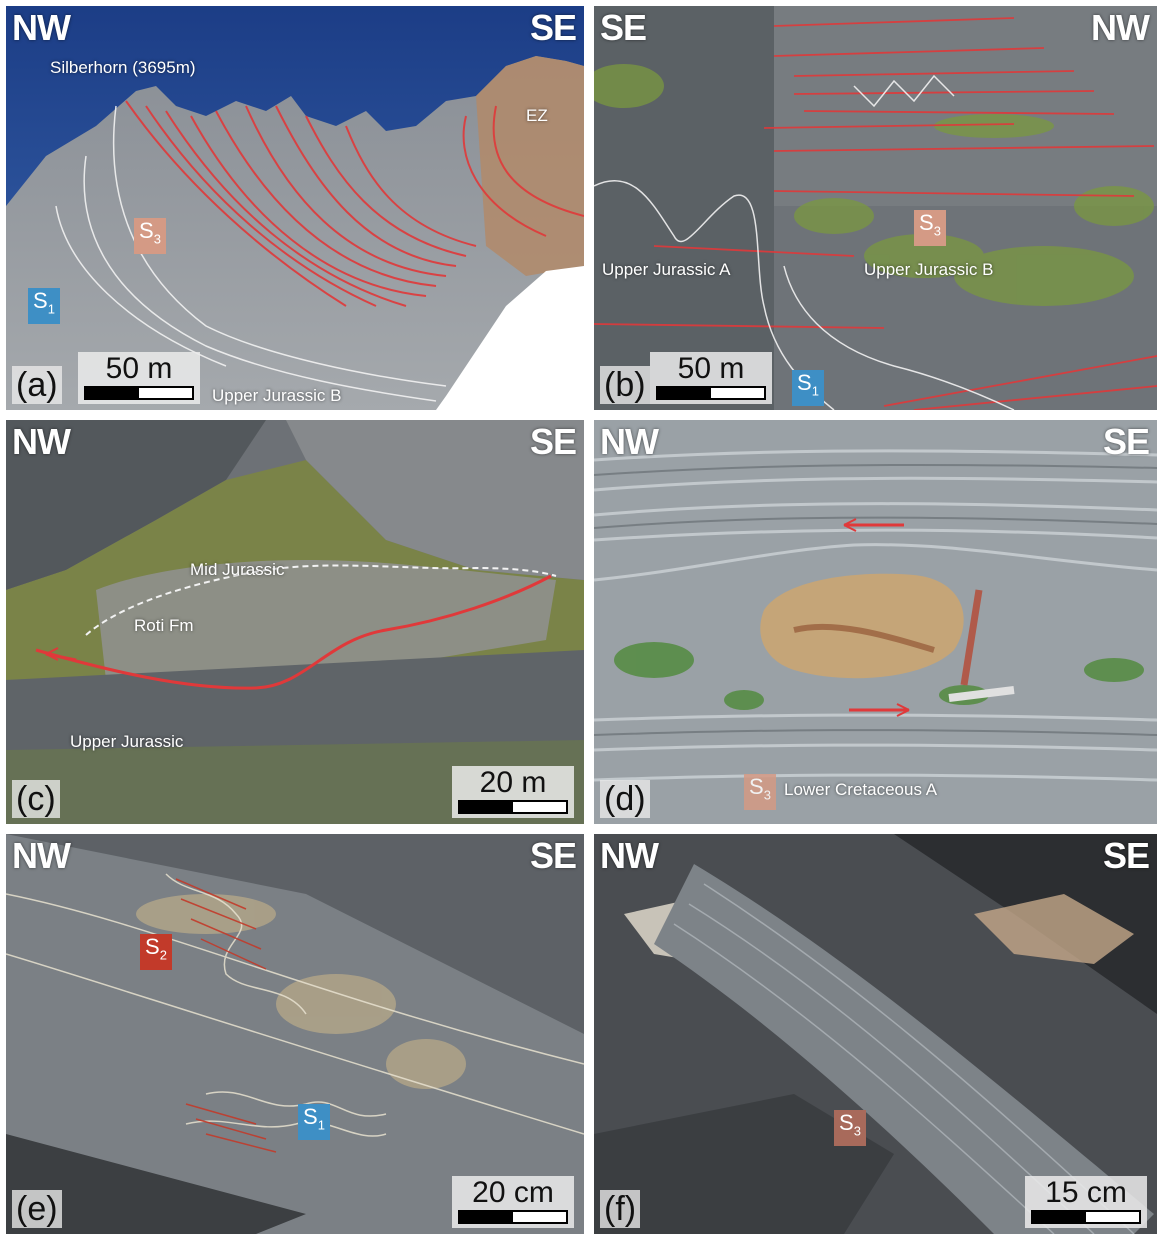 The width and height of the screenshot is (1163, 1239). What do you see at coordinates (277, 395) in the screenshot?
I see `unit-label: Upper Jurassic B` at bounding box center [277, 395].